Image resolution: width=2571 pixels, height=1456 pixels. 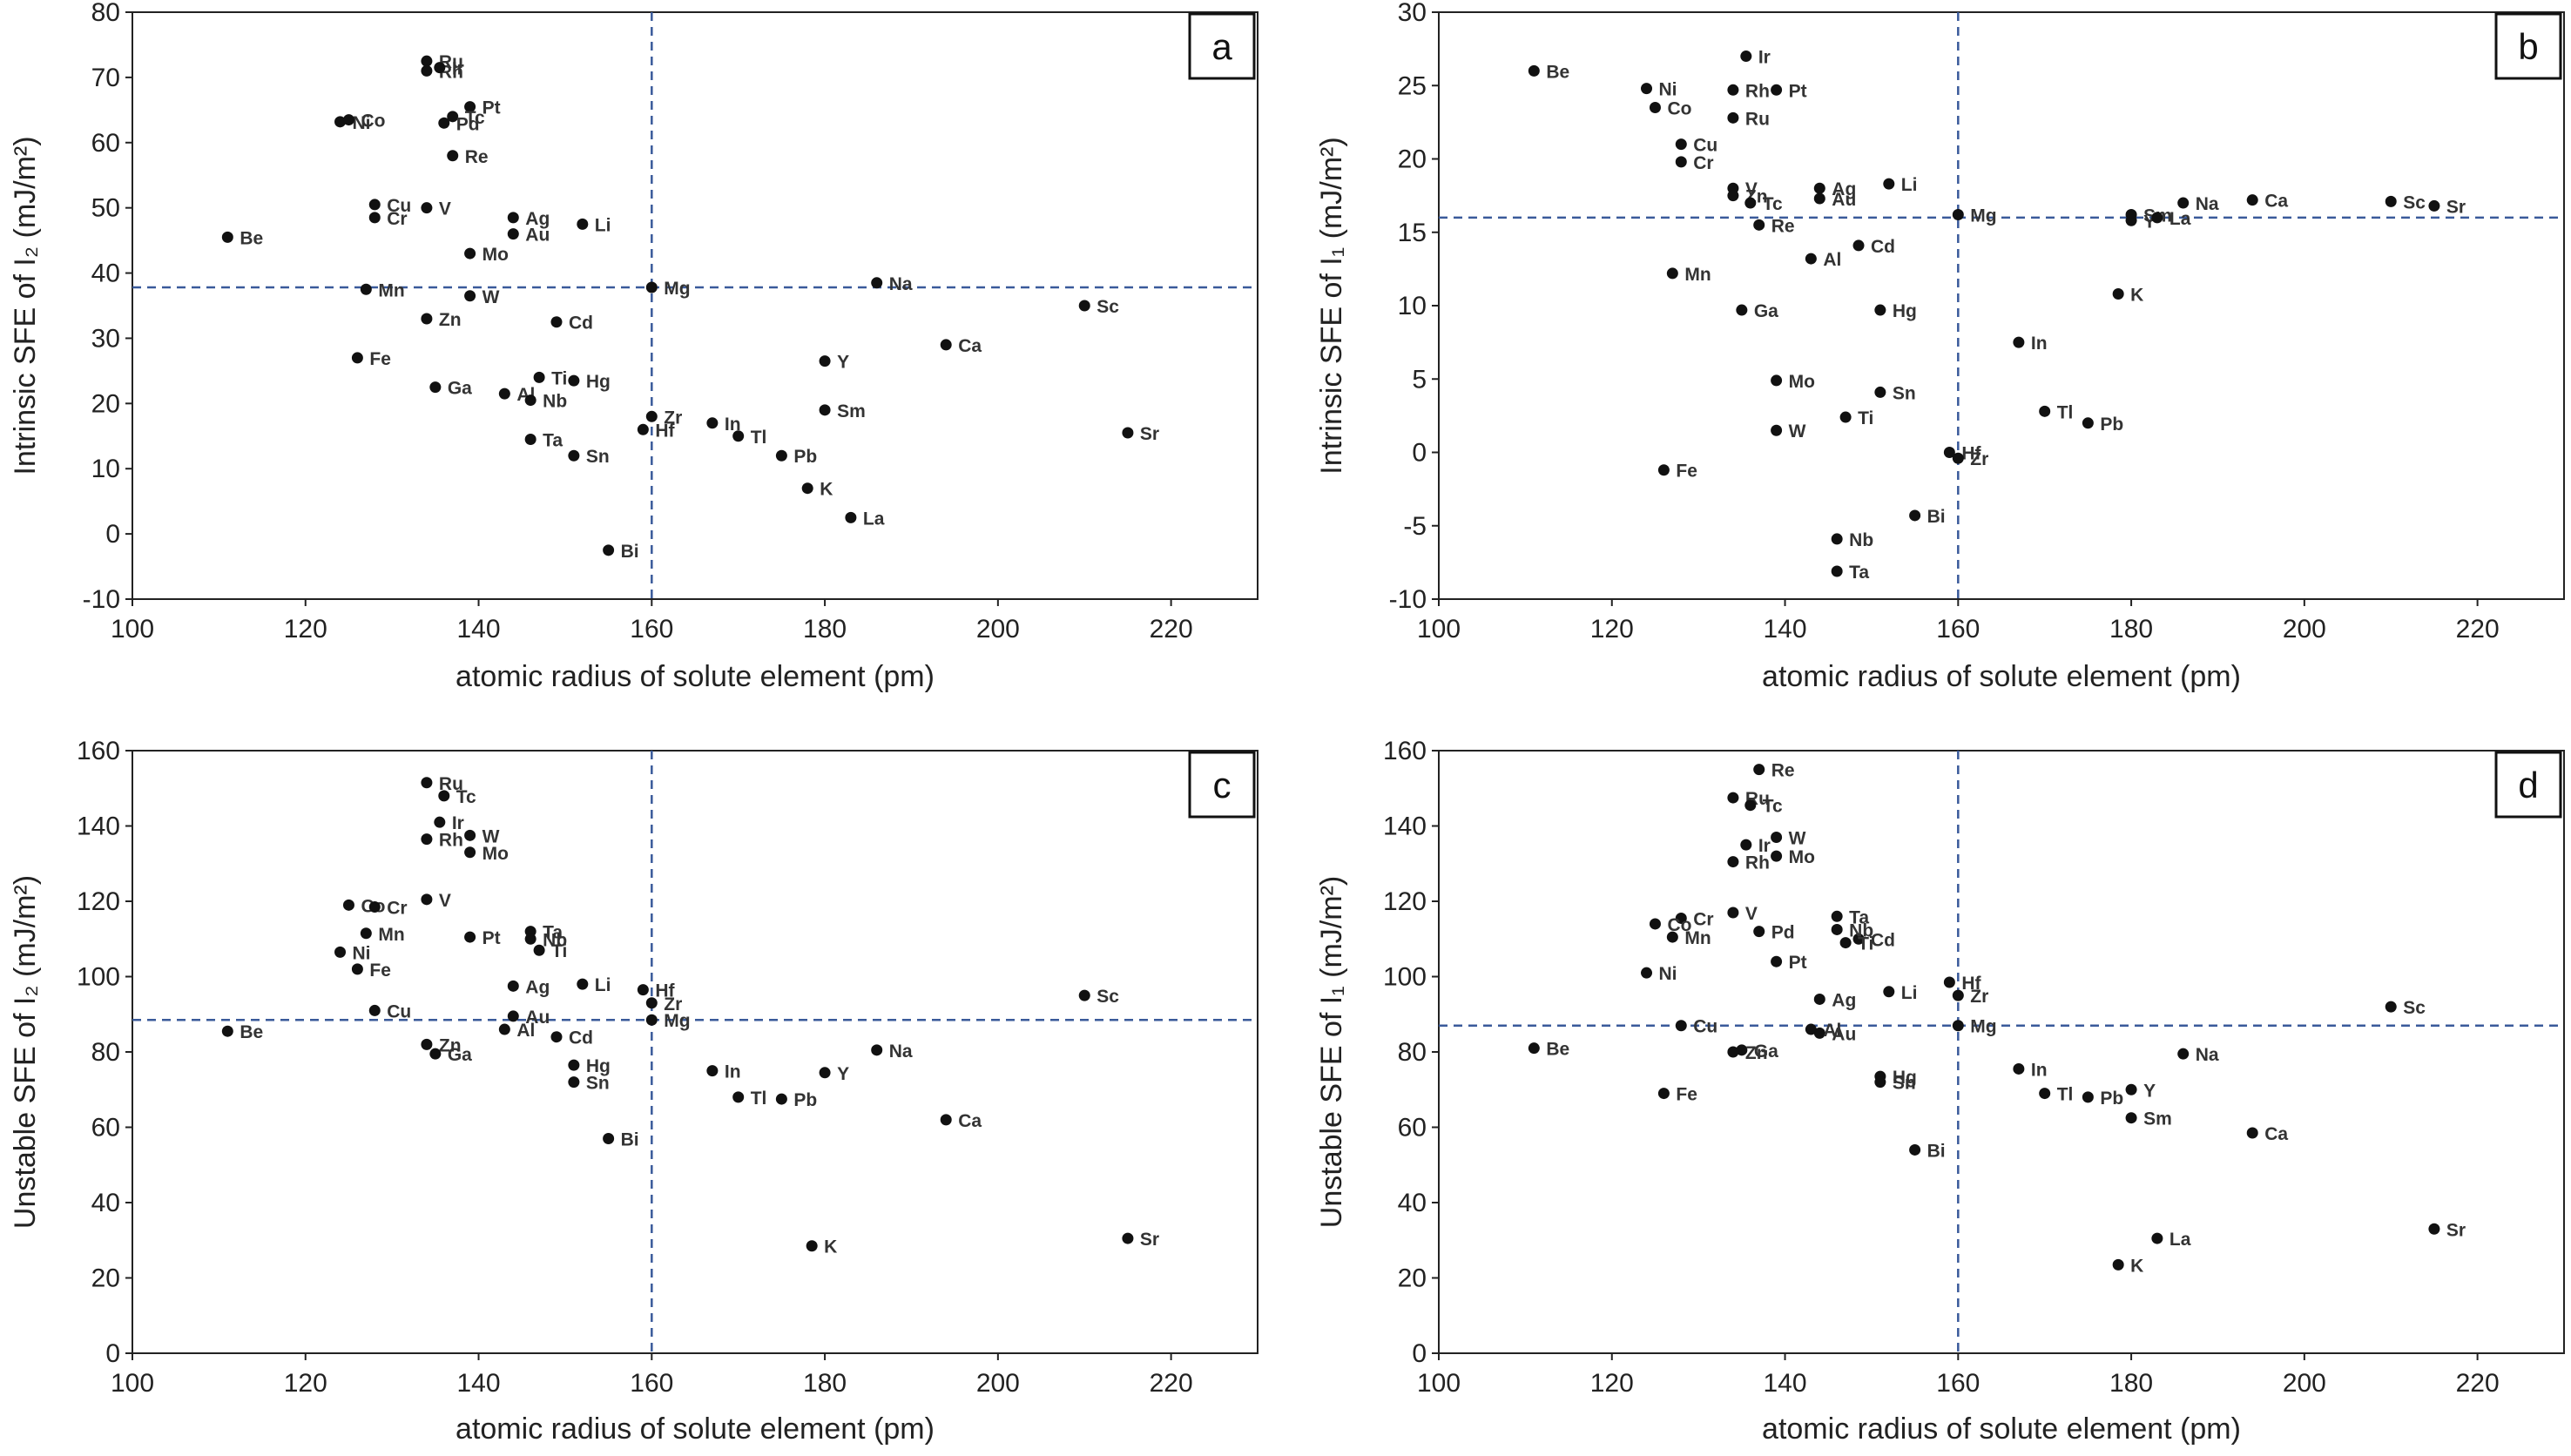 I want to click on point-label-zr: Zr, so click(x=673, y=418).